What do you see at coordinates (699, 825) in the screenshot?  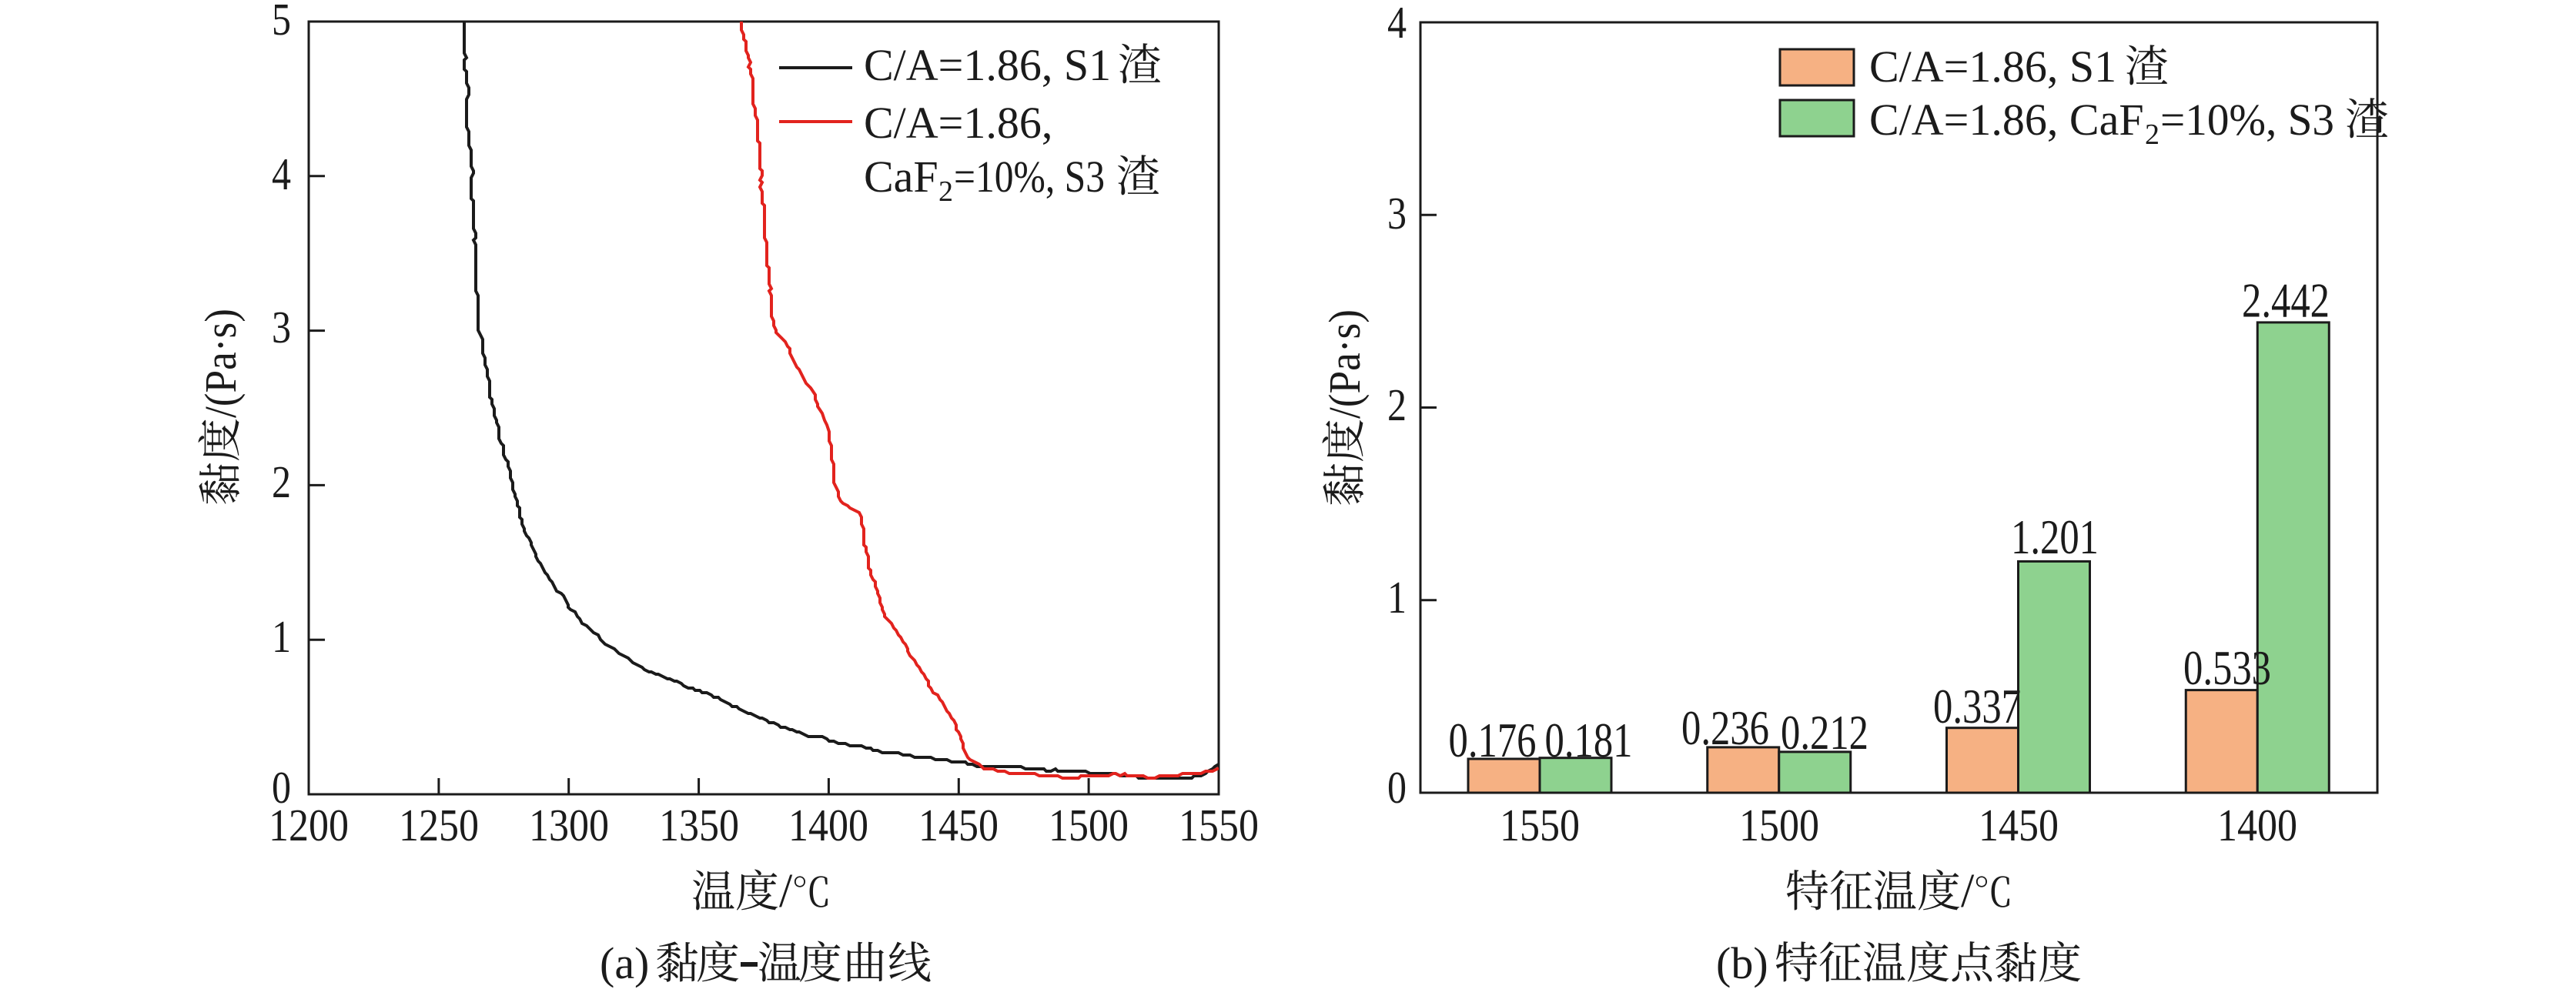 I see `svg-text: 1350` at bounding box center [699, 825].